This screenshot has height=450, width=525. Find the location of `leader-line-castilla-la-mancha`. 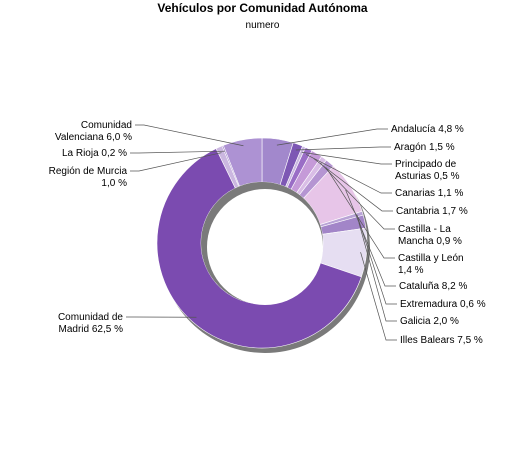

leader-line-castilla-la-mancha is located at coordinates (357, 196).